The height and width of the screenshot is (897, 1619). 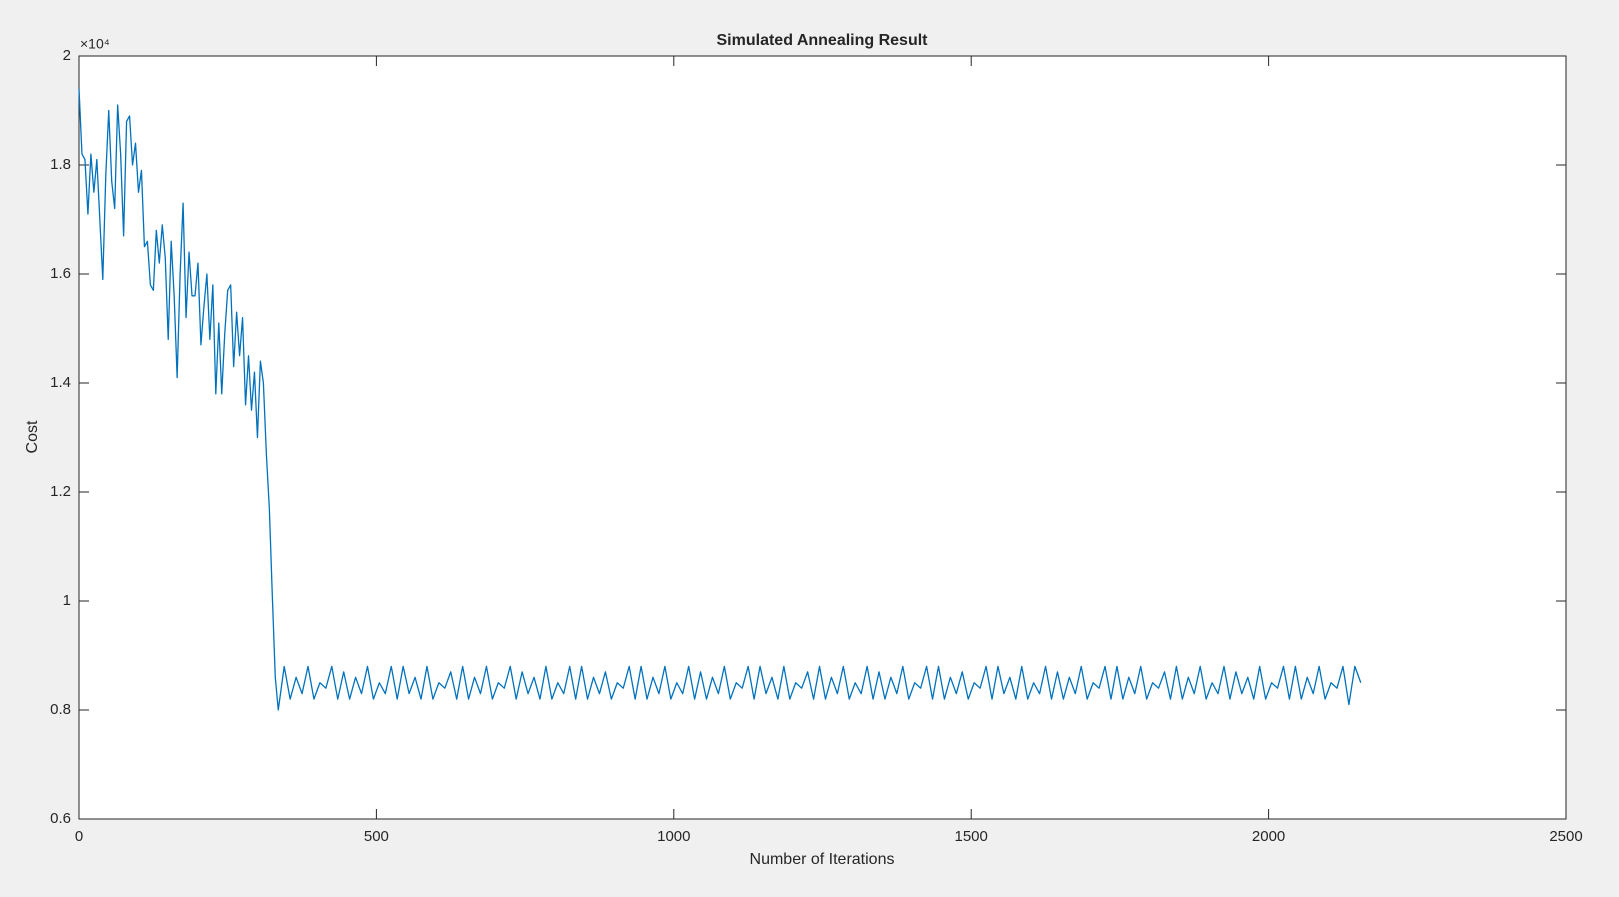 What do you see at coordinates (60, 273) in the screenshot?
I see `y-tick-label: 1.6` at bounding box center [60, 273].